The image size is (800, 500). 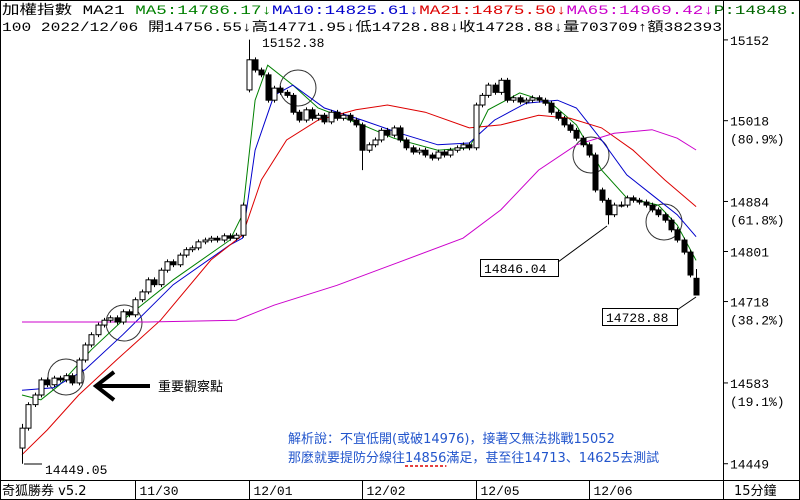 What do you see at coordinates (552, 458) in the screenshot?
I see `note-text: 滿足，甚至往14713、14625去測試` at bounding box center [552, 458].